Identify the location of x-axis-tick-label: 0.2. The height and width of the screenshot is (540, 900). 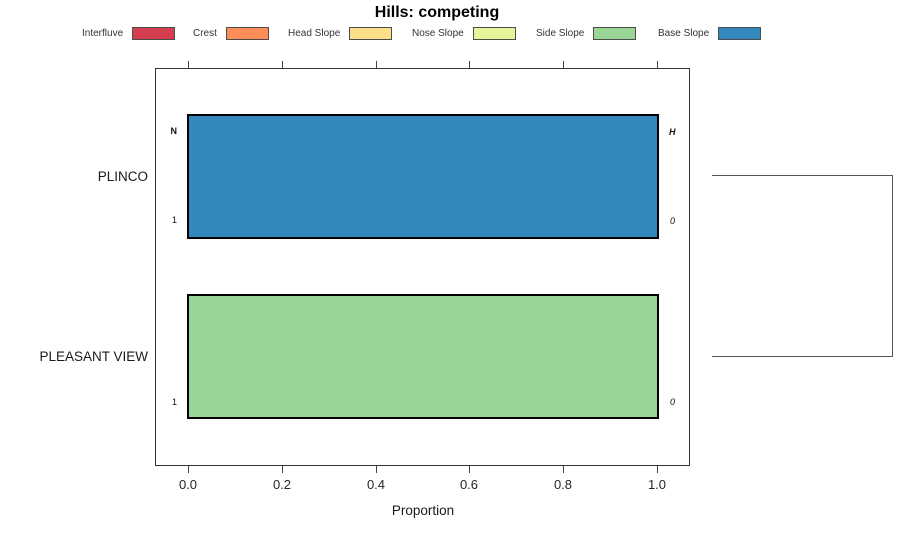
(282, 484).